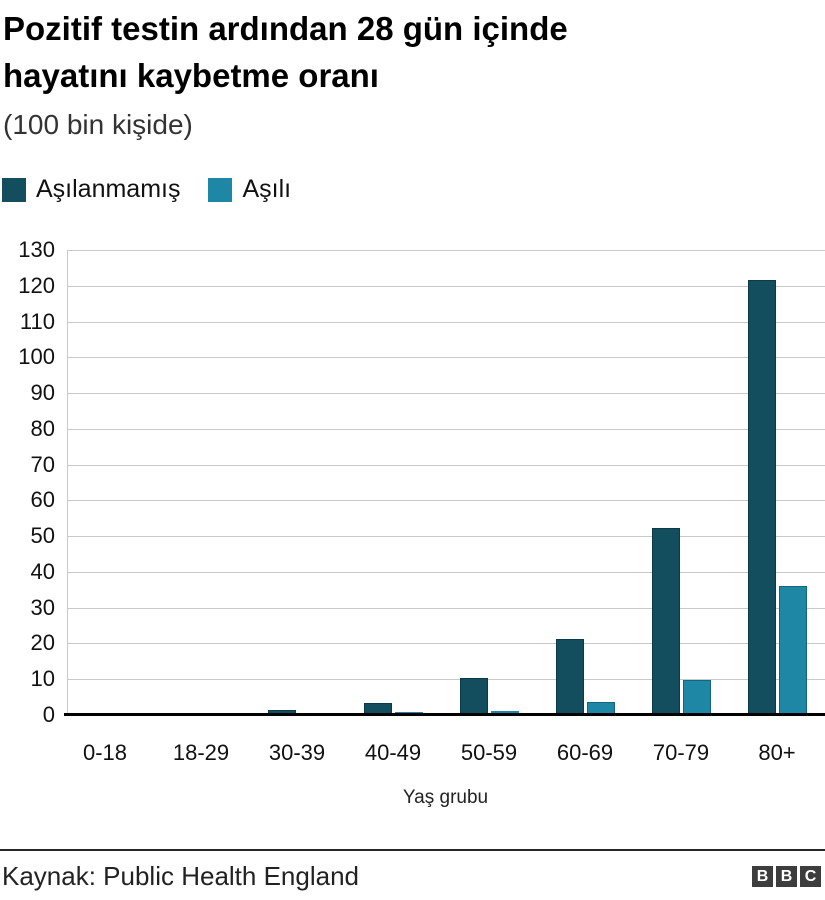 The width and height of the screenshot is (825, 900). What do you see at coordinates (98, 124) in the screenshot?
I see `chart-subtitle: (100 bin kişide)` at bounding box center [98, 124].